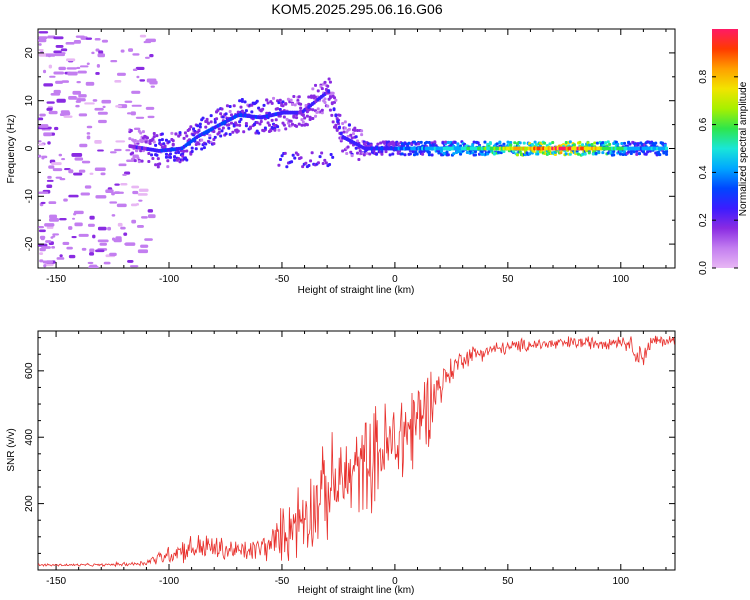 The width and height of the screenshot is (750, 600). What do you see at coordinates (703, 76) in the screenshot?
I see `colorbar-tick-label: 0.8` at bounding box center [703, 76].